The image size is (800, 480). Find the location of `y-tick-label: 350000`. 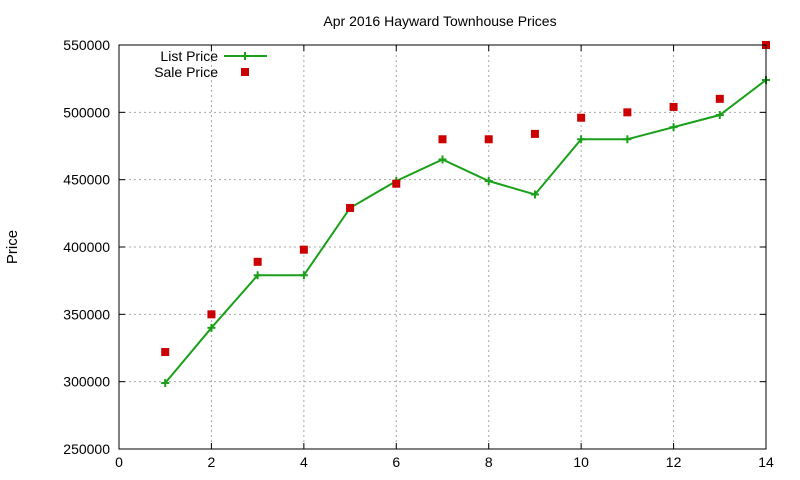

y-tick-label: 350000 is located at coordinates (86, 314).